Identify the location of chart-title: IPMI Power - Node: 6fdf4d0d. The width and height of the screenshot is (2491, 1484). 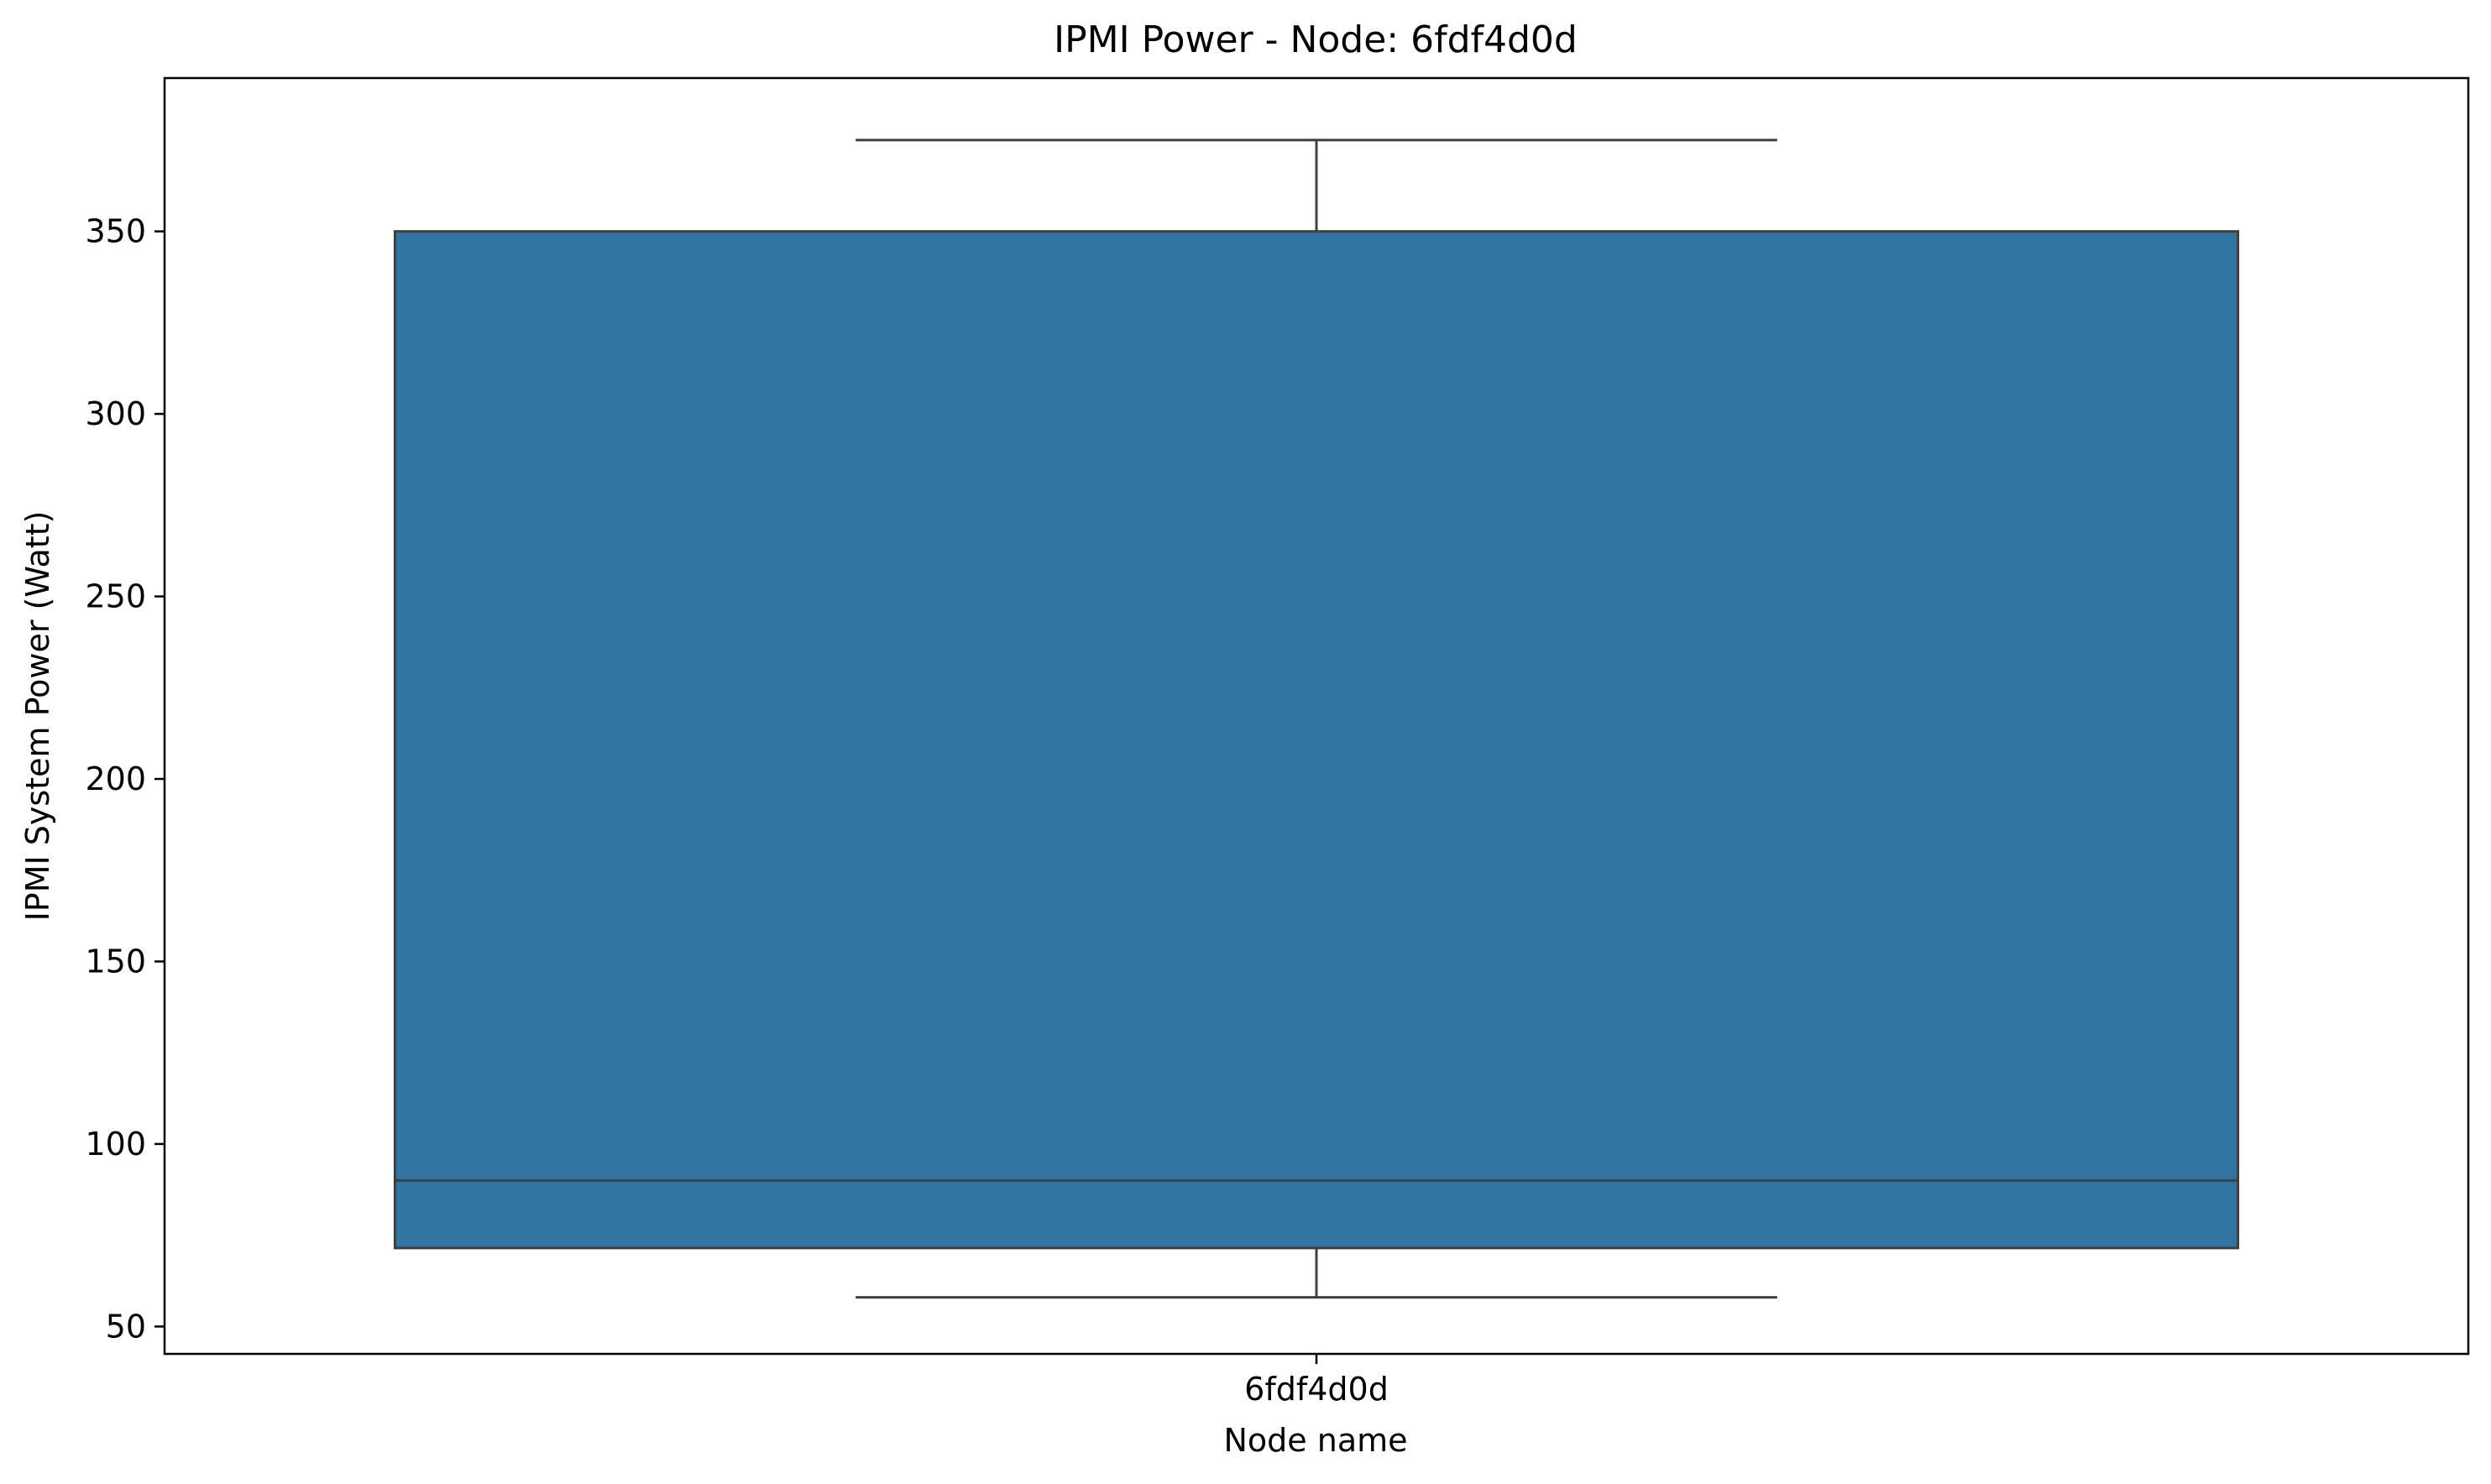
(1316, 39).